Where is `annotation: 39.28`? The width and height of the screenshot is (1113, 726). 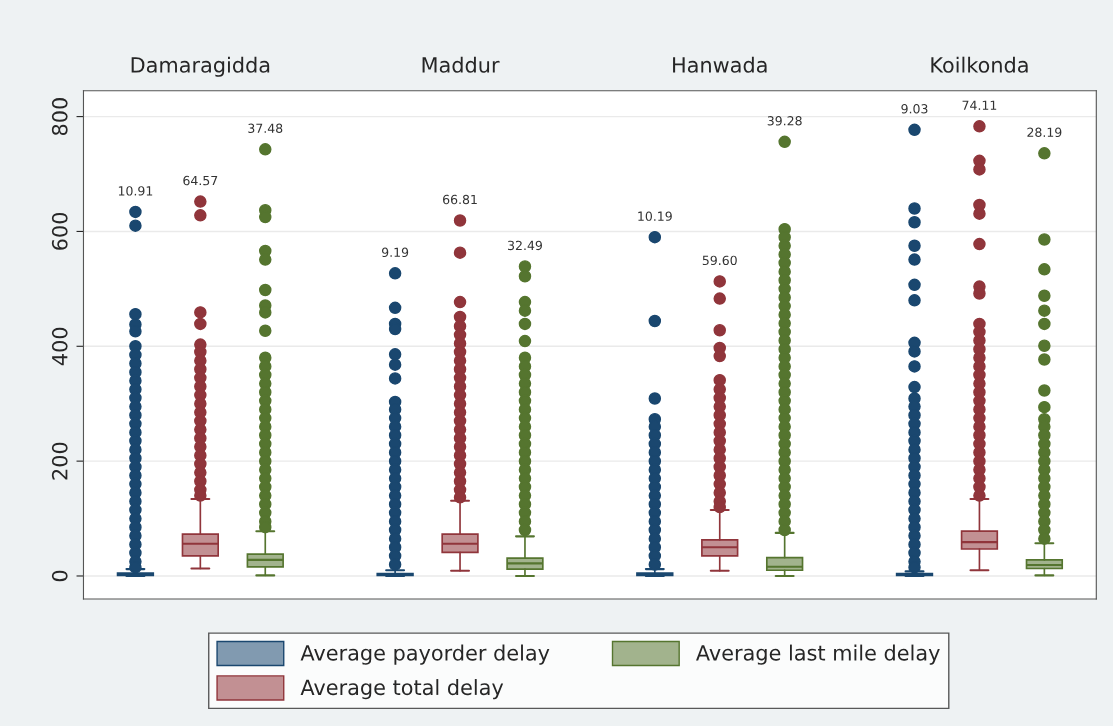 annotation: 39.28 is located at coordinates (784, 121).